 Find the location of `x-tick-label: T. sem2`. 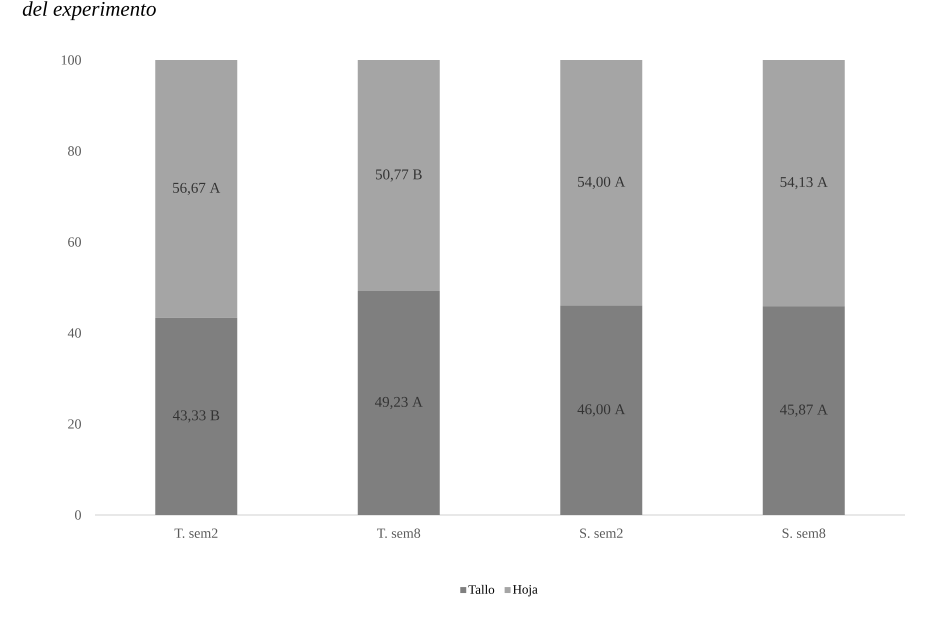

x-tick-label: T. sem2 is located at coordinates (196, 533).